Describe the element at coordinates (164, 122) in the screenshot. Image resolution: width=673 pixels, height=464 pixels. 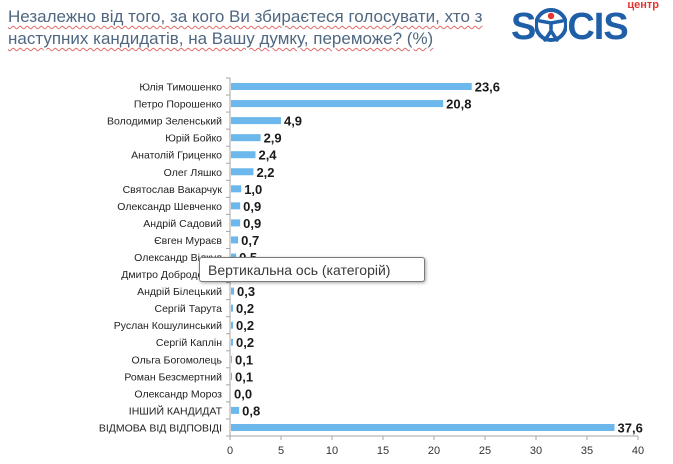
I see `category-label: Володимир Зеленський` at that location.